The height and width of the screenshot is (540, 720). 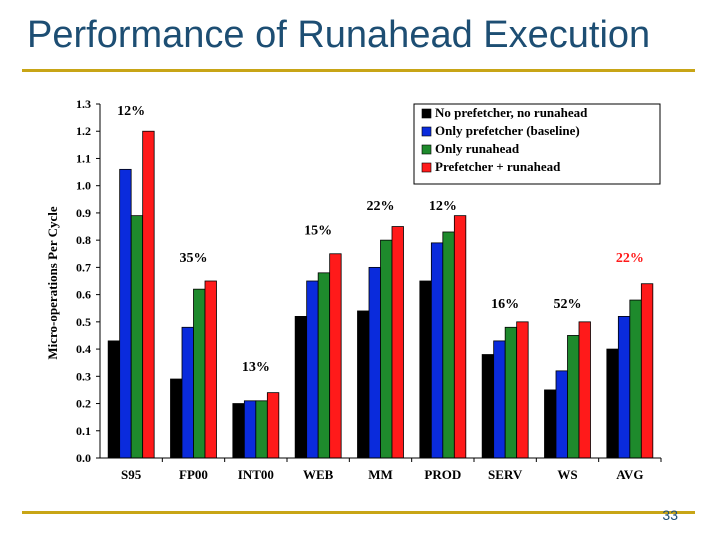 What do you see at coordinates (670, 515) in the screenshot?
I see `page-number: 33` at bounding box center [670, 515].